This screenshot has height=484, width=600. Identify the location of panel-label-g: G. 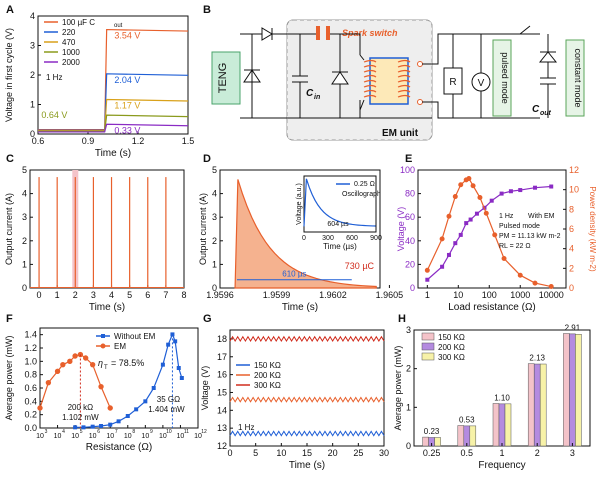
(207, 319).